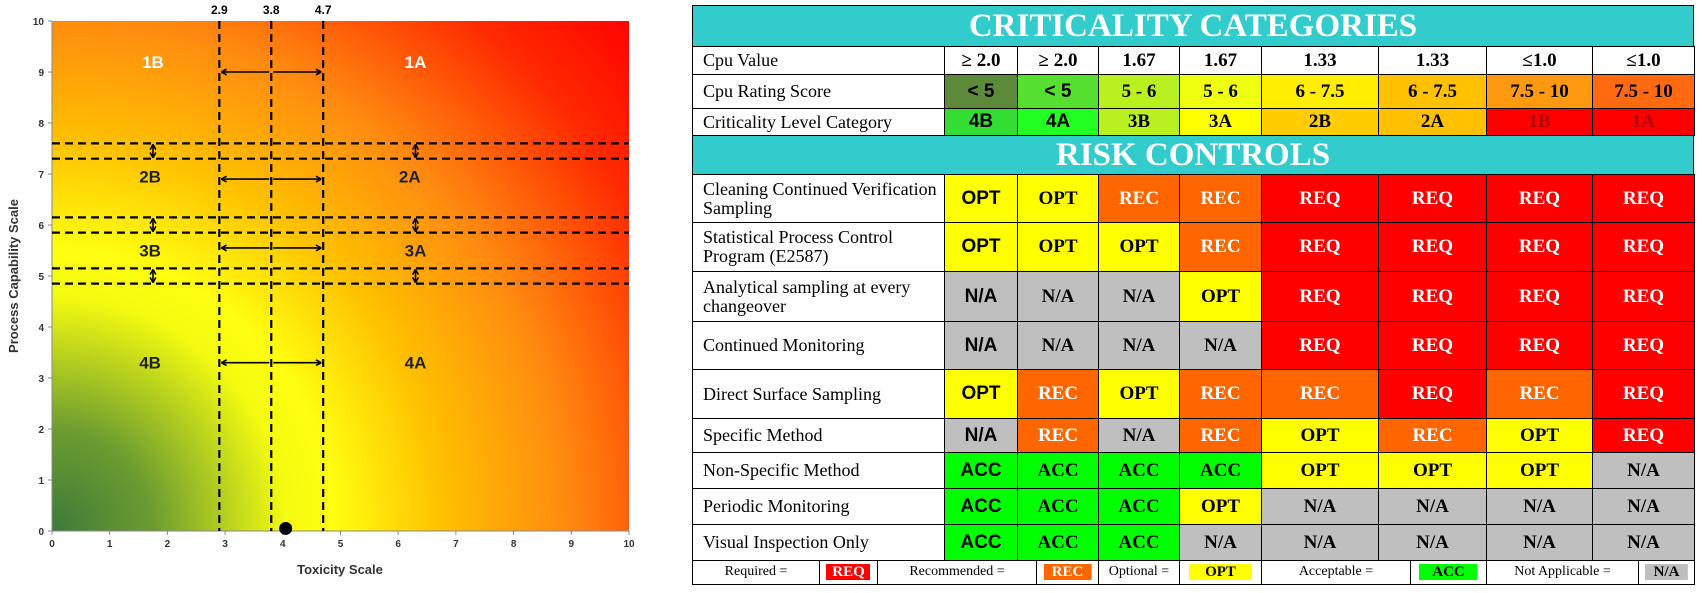 The height and width of the screenshot is (593, 1702). What do you see at coordinates (341, 544) in the screenshot?
I see `x-tick-label: 5` at bounding box center [341, 544].